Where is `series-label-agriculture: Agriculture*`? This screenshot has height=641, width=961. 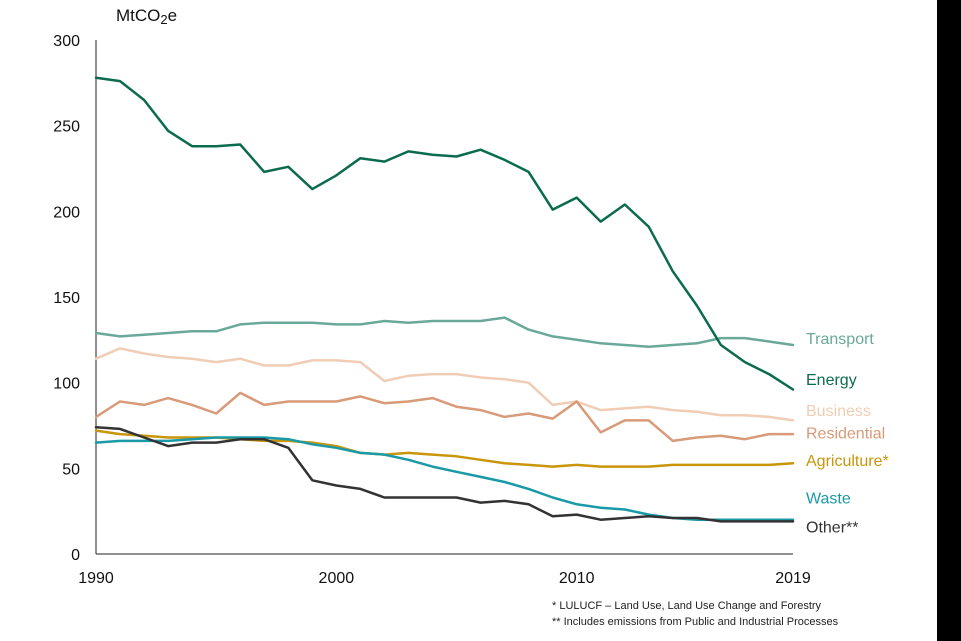
series-label-agriculture: Agriculture* is located at coordinates (847, 461).